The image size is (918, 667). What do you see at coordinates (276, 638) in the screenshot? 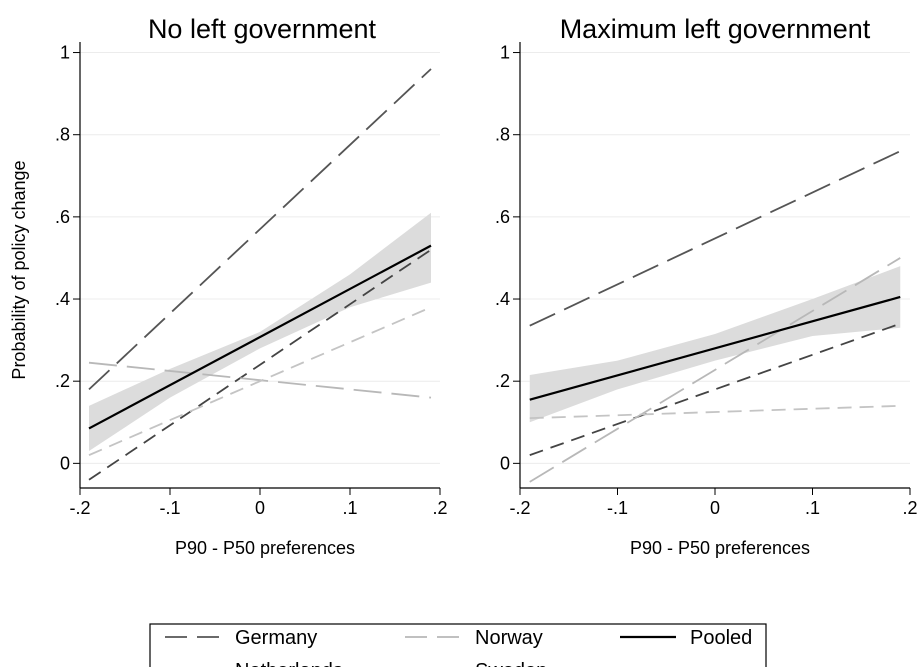
I see `legend-label: Germany` at bounding box center [276, 638].